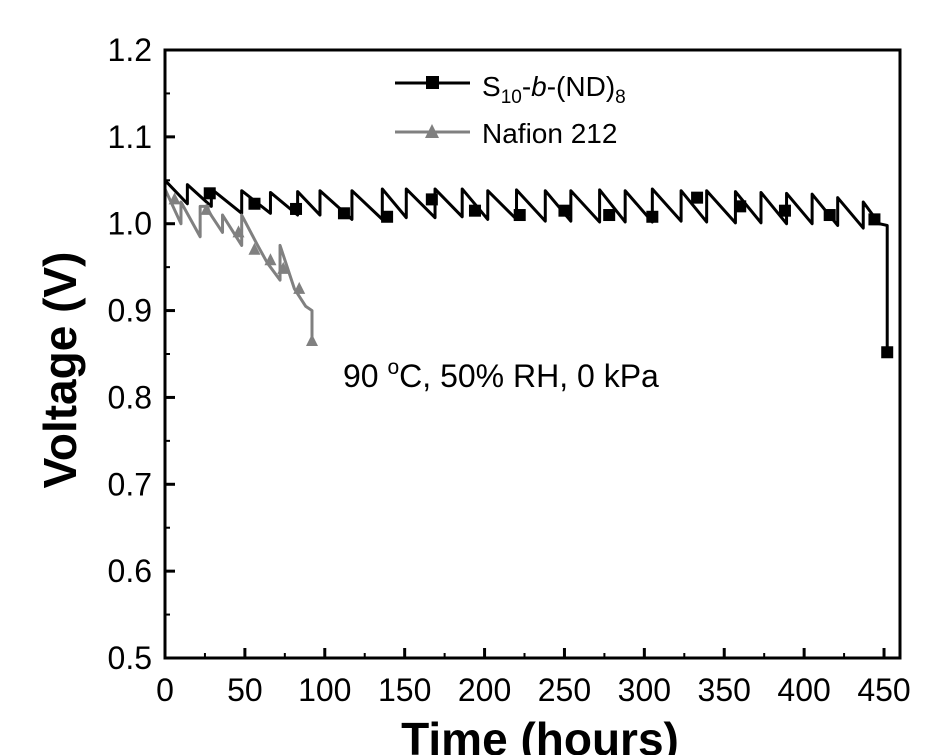  Describe the element at coordinates (165, 690) in the screenshot. I see `x-tick-label: 0` at that location.